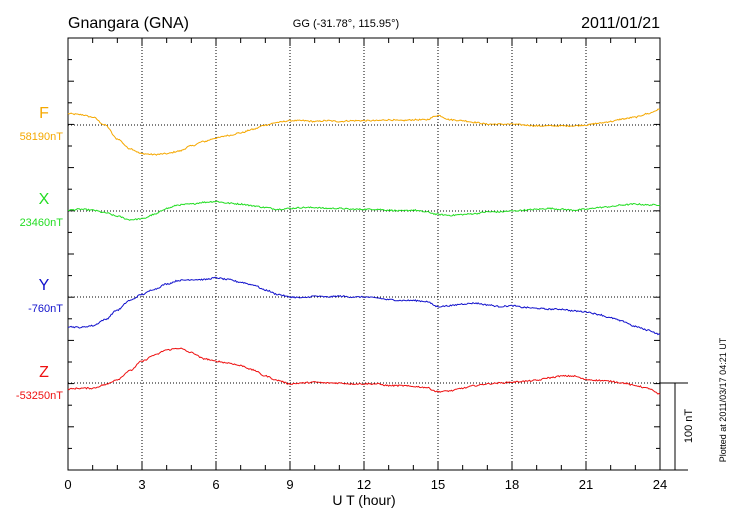  What do you see at coordinates (363, 500) in the screenshot?
I see `x-axis-label: U T (hour)` at bounding box center [363, 500].